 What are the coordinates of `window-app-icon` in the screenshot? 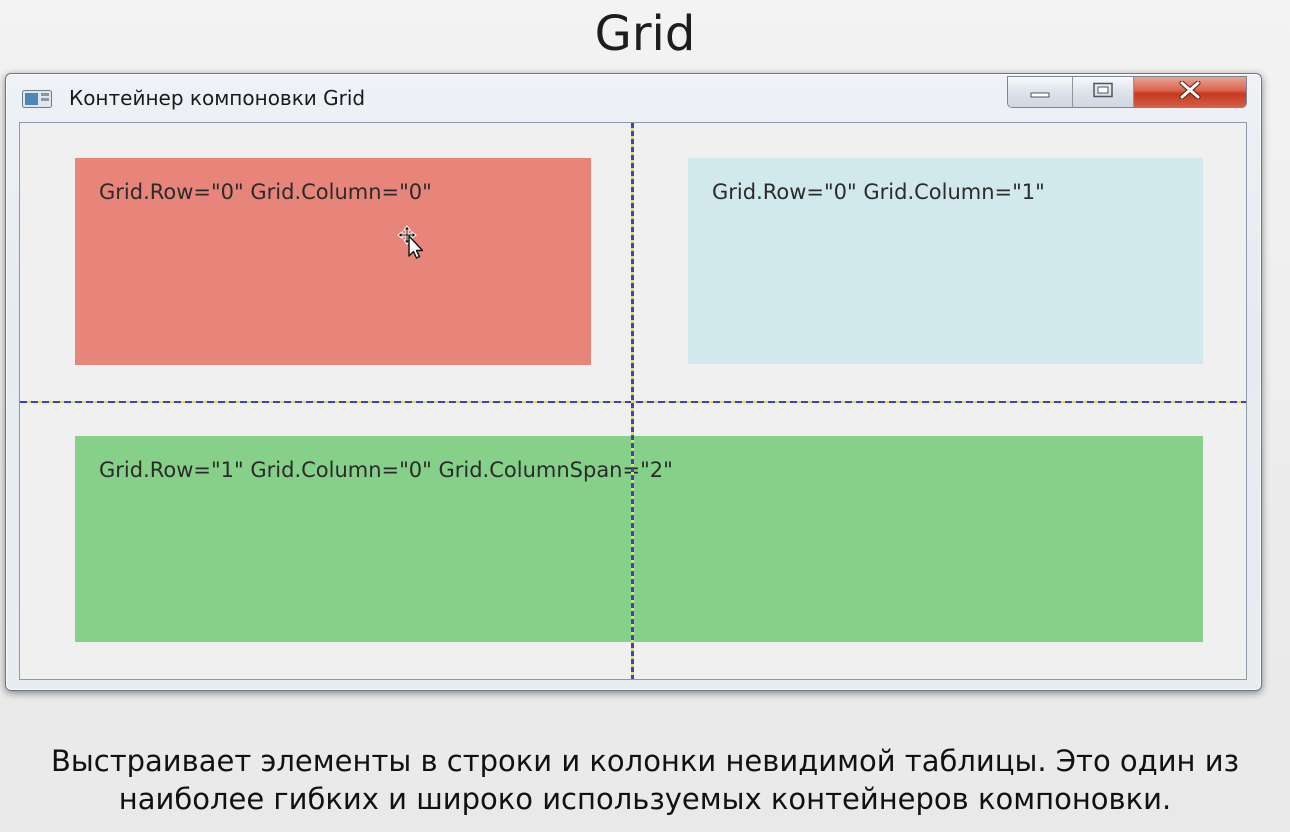 It's located at (37, 99).